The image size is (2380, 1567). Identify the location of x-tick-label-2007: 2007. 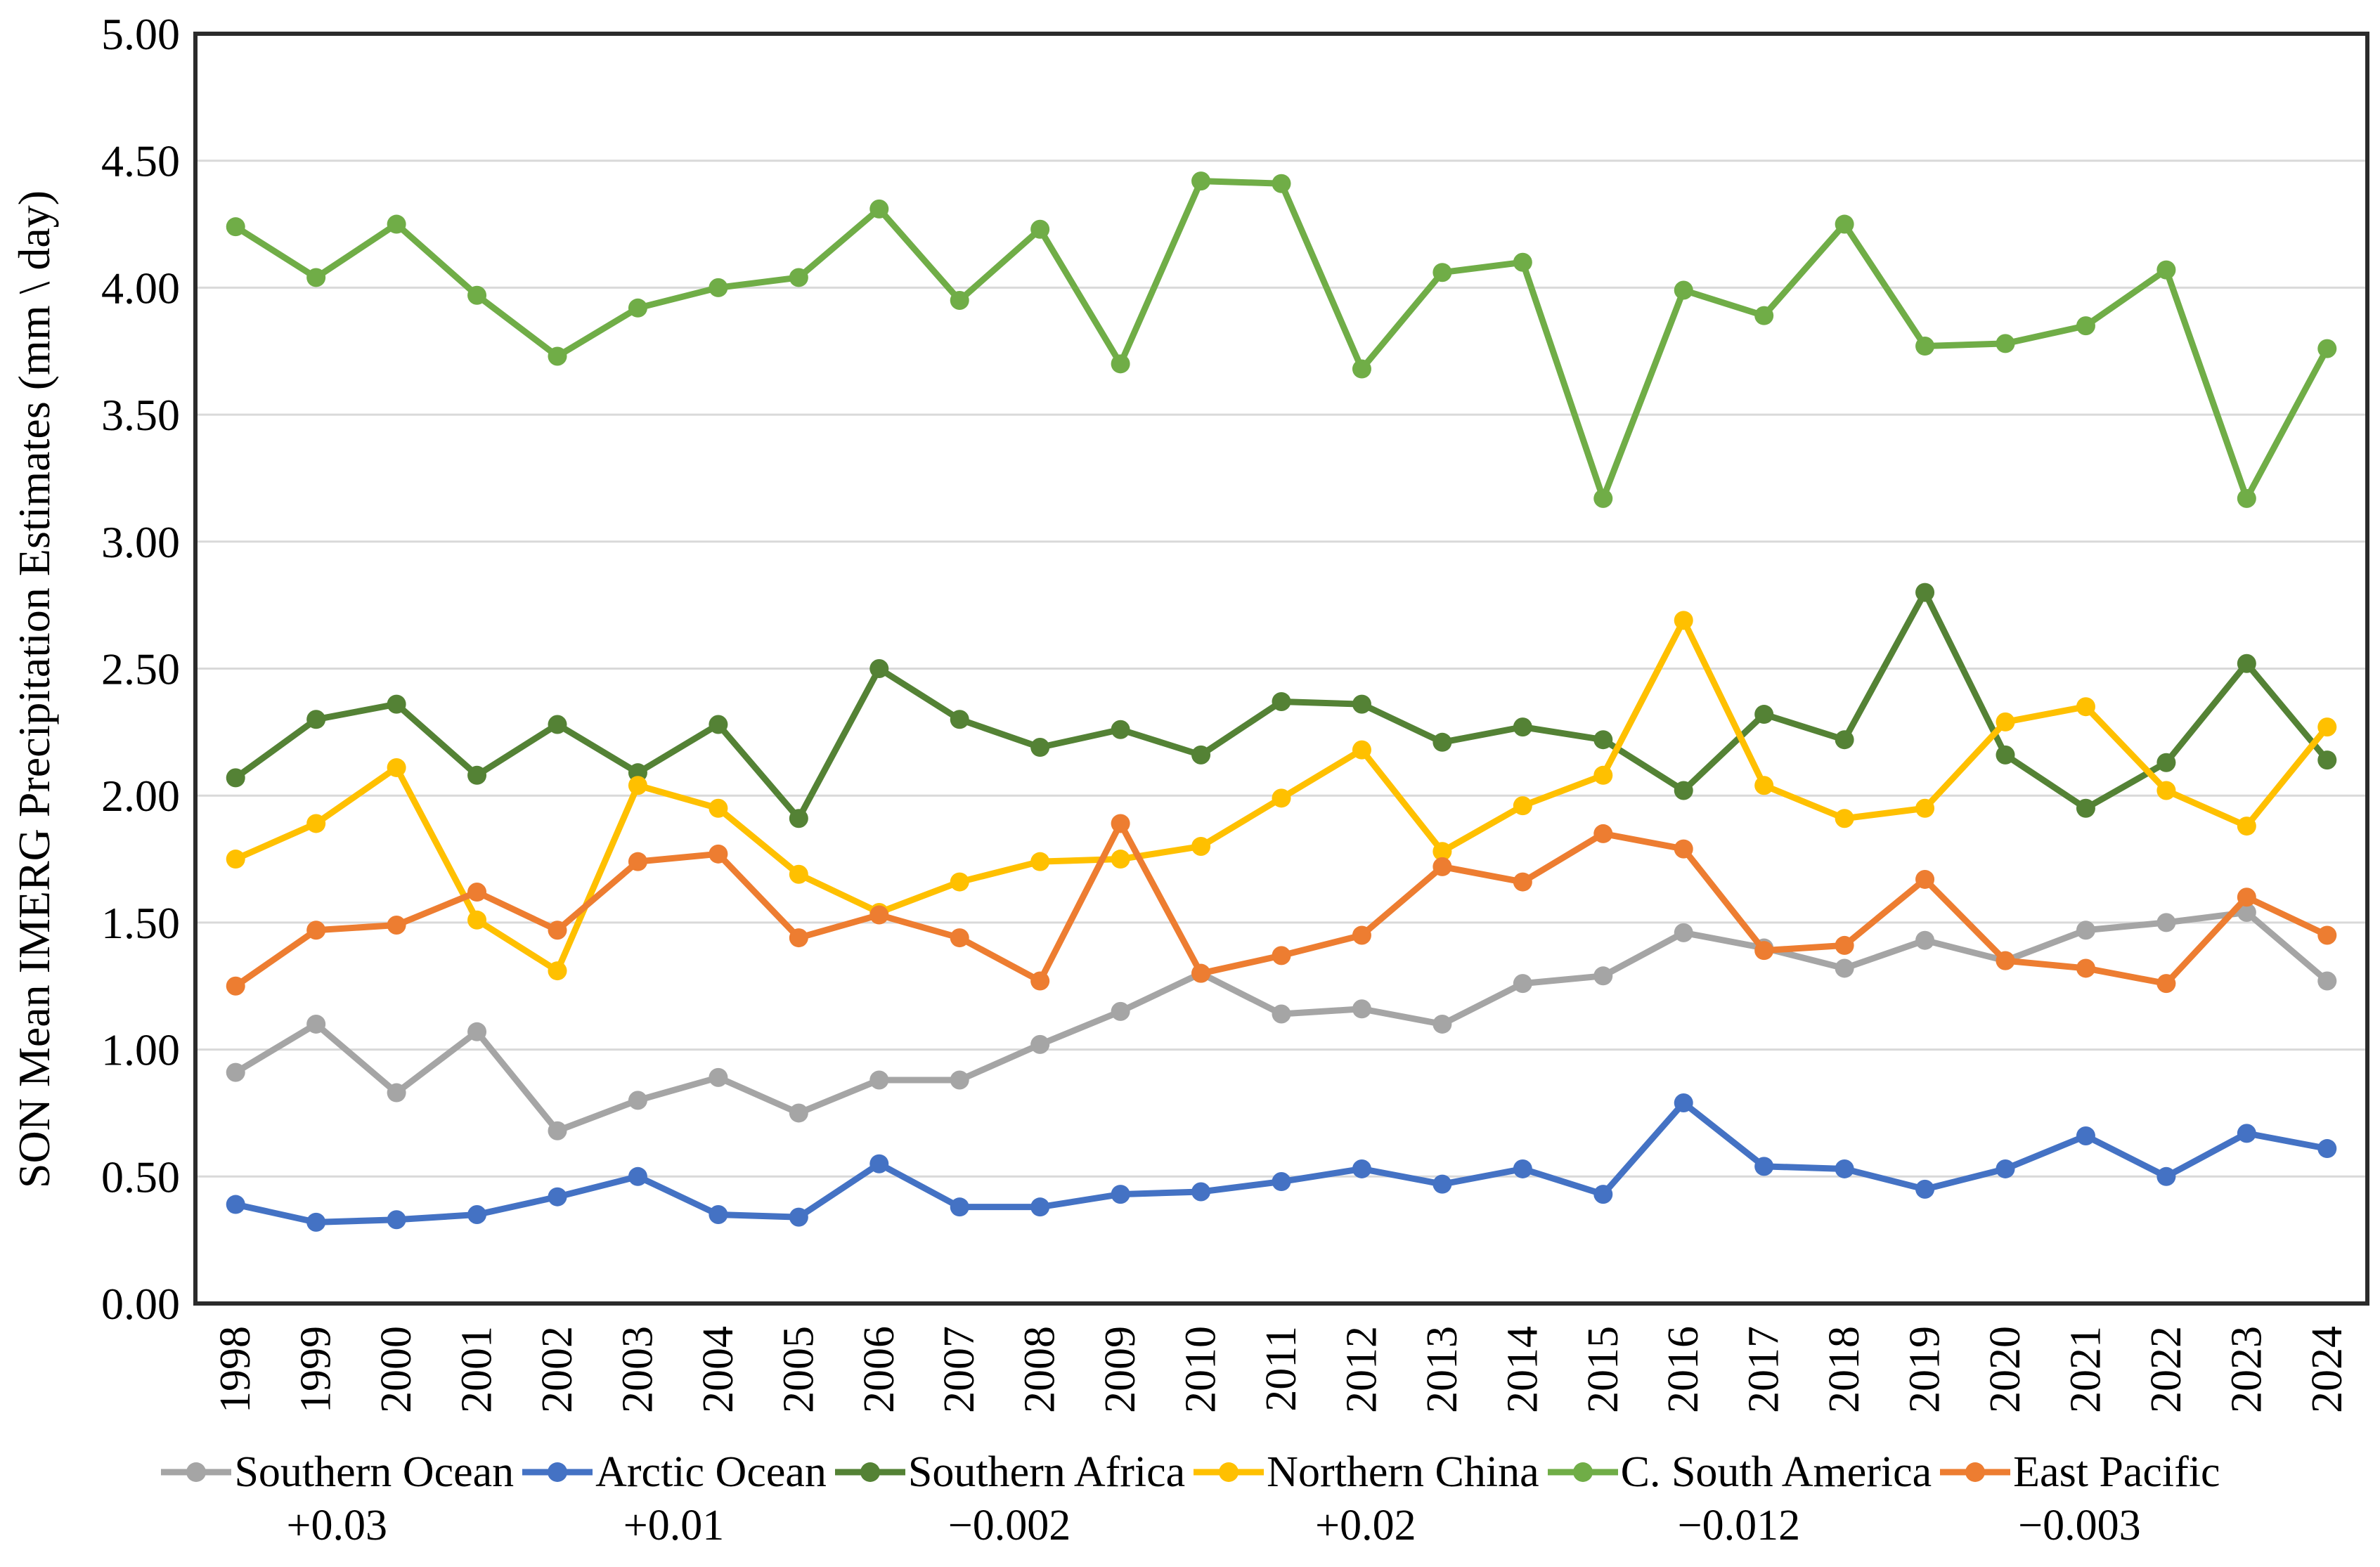
(959, 1369).